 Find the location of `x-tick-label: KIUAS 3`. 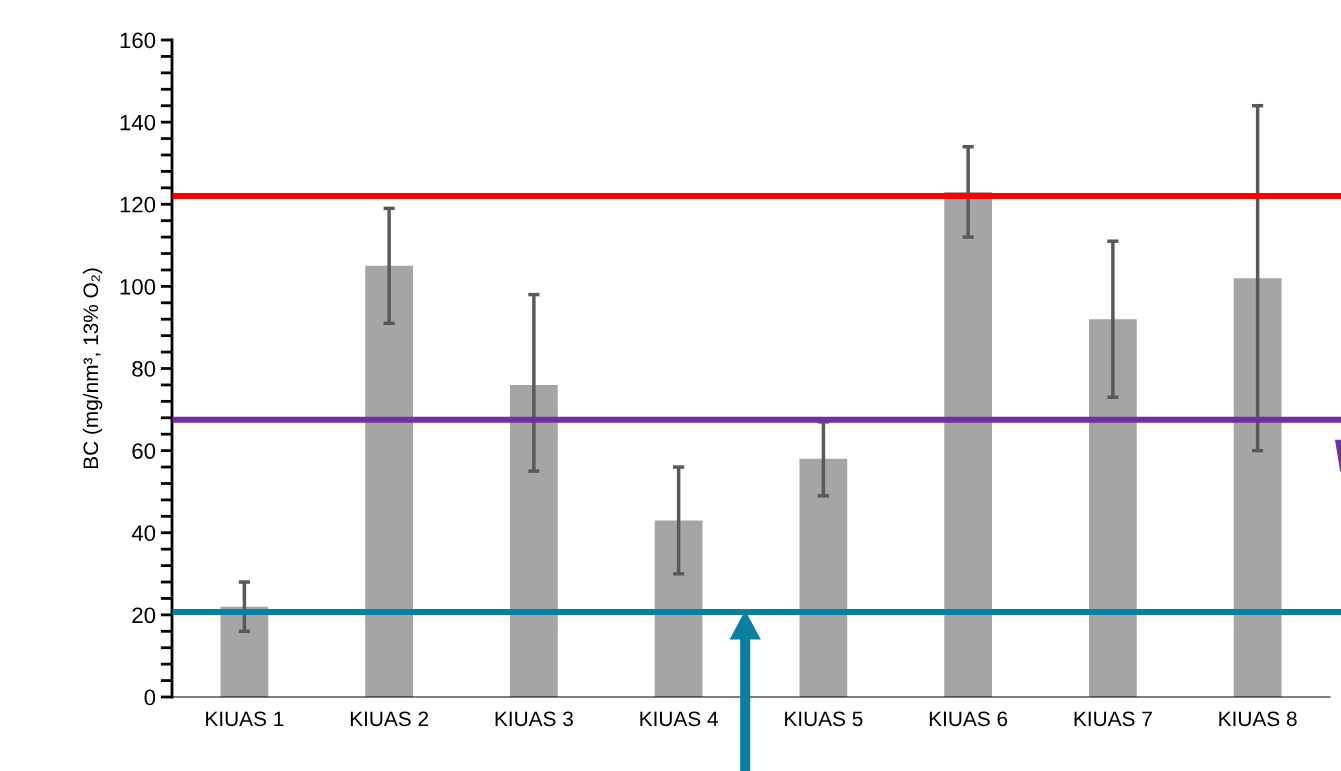

x-tick-label: KIUAS 3 is located at coordinates (534, 719).